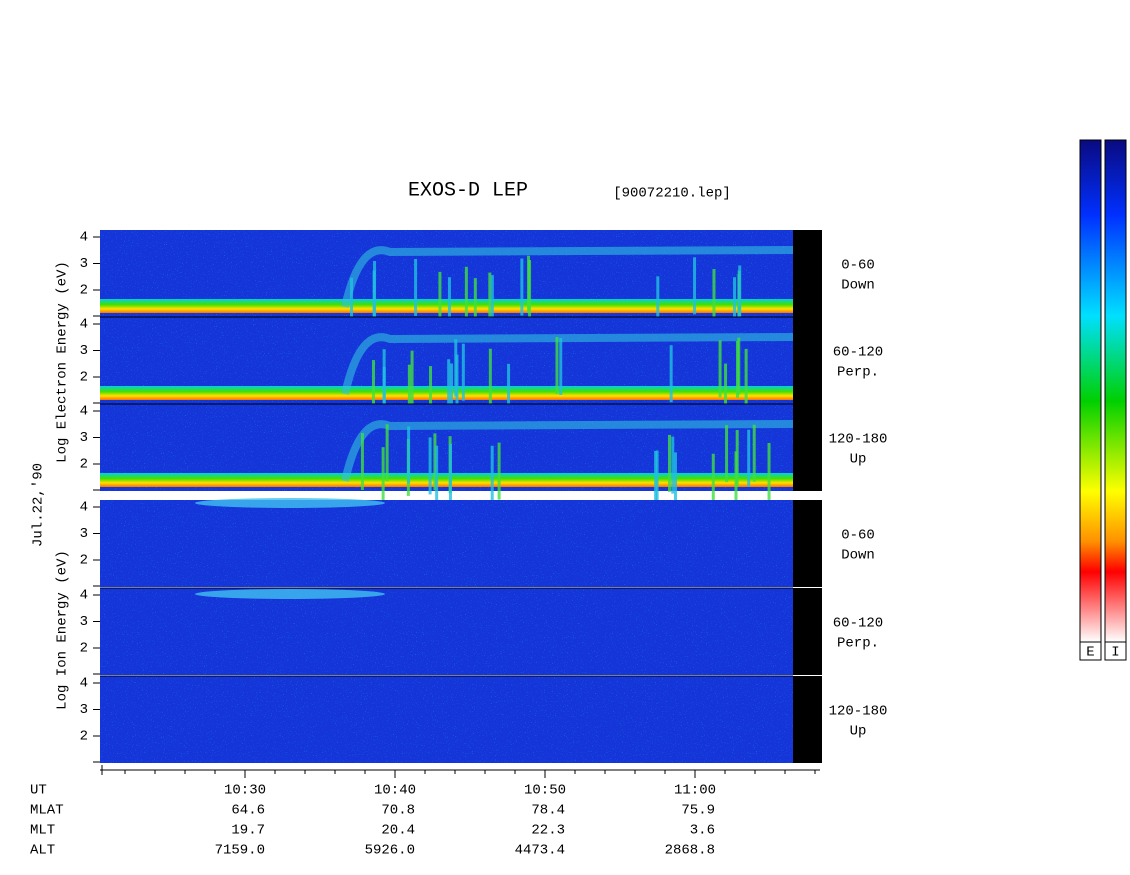 This screenshot has height=875, width=1130. Describe the element at coordinates (540, 851) in the screenshot. I see `ephemeris-value: 4473.4` at that location.